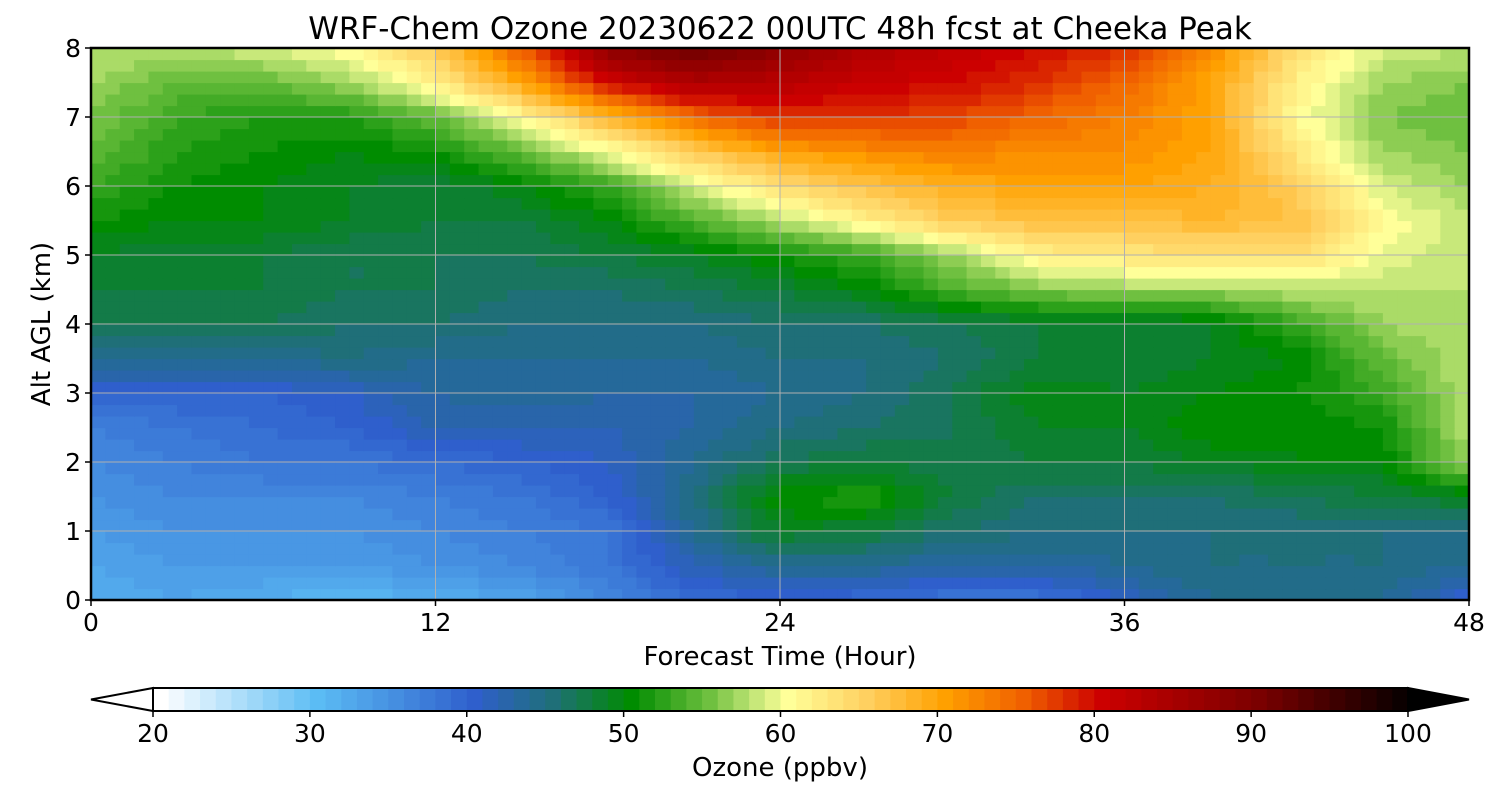 The height and width of the screenshot is (800, 1500). What do you see at coordinates (73, 531) in the screenshot?
I see `y-tick-label: 1` at bounding box center [73, 531].